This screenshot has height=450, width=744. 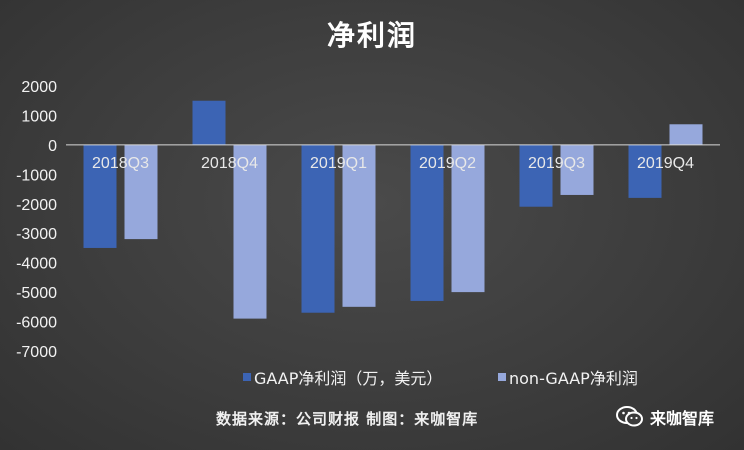 I want to click on legend-item: GAAP净利润（万，美元）, so click(x=342, y=378).